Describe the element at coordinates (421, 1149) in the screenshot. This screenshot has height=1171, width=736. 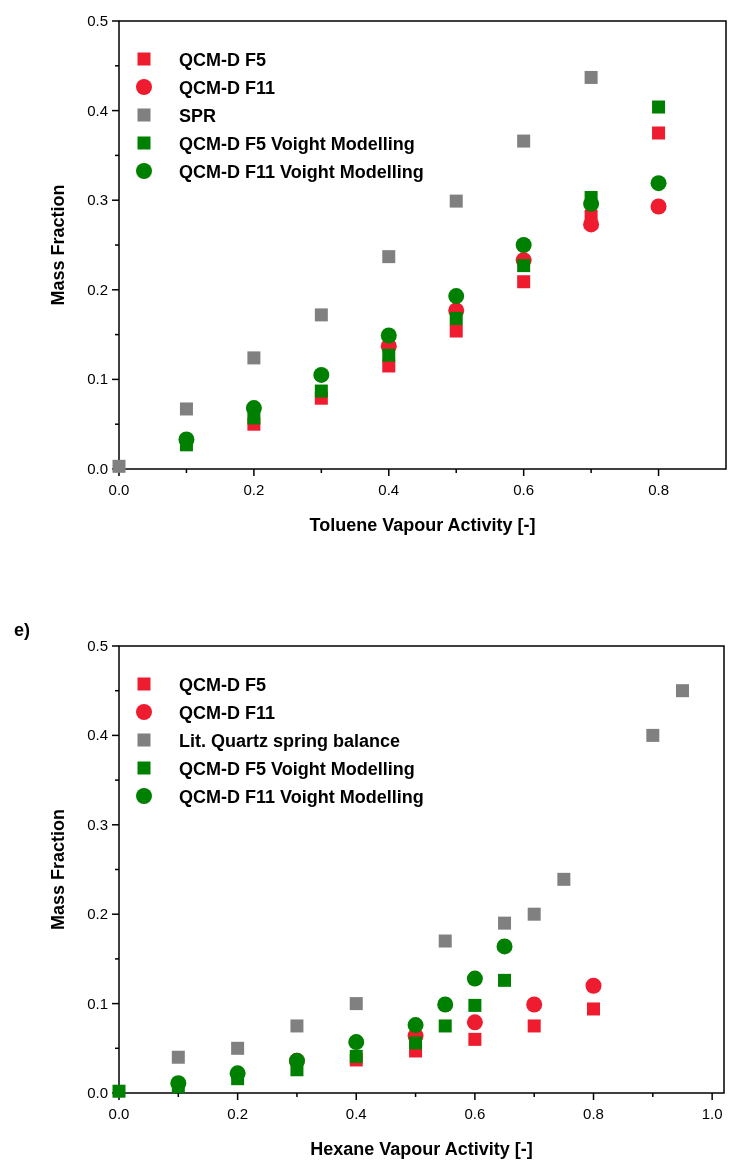
I see `x-axis-title: Hexane Vapour Activity [-]` at that location.